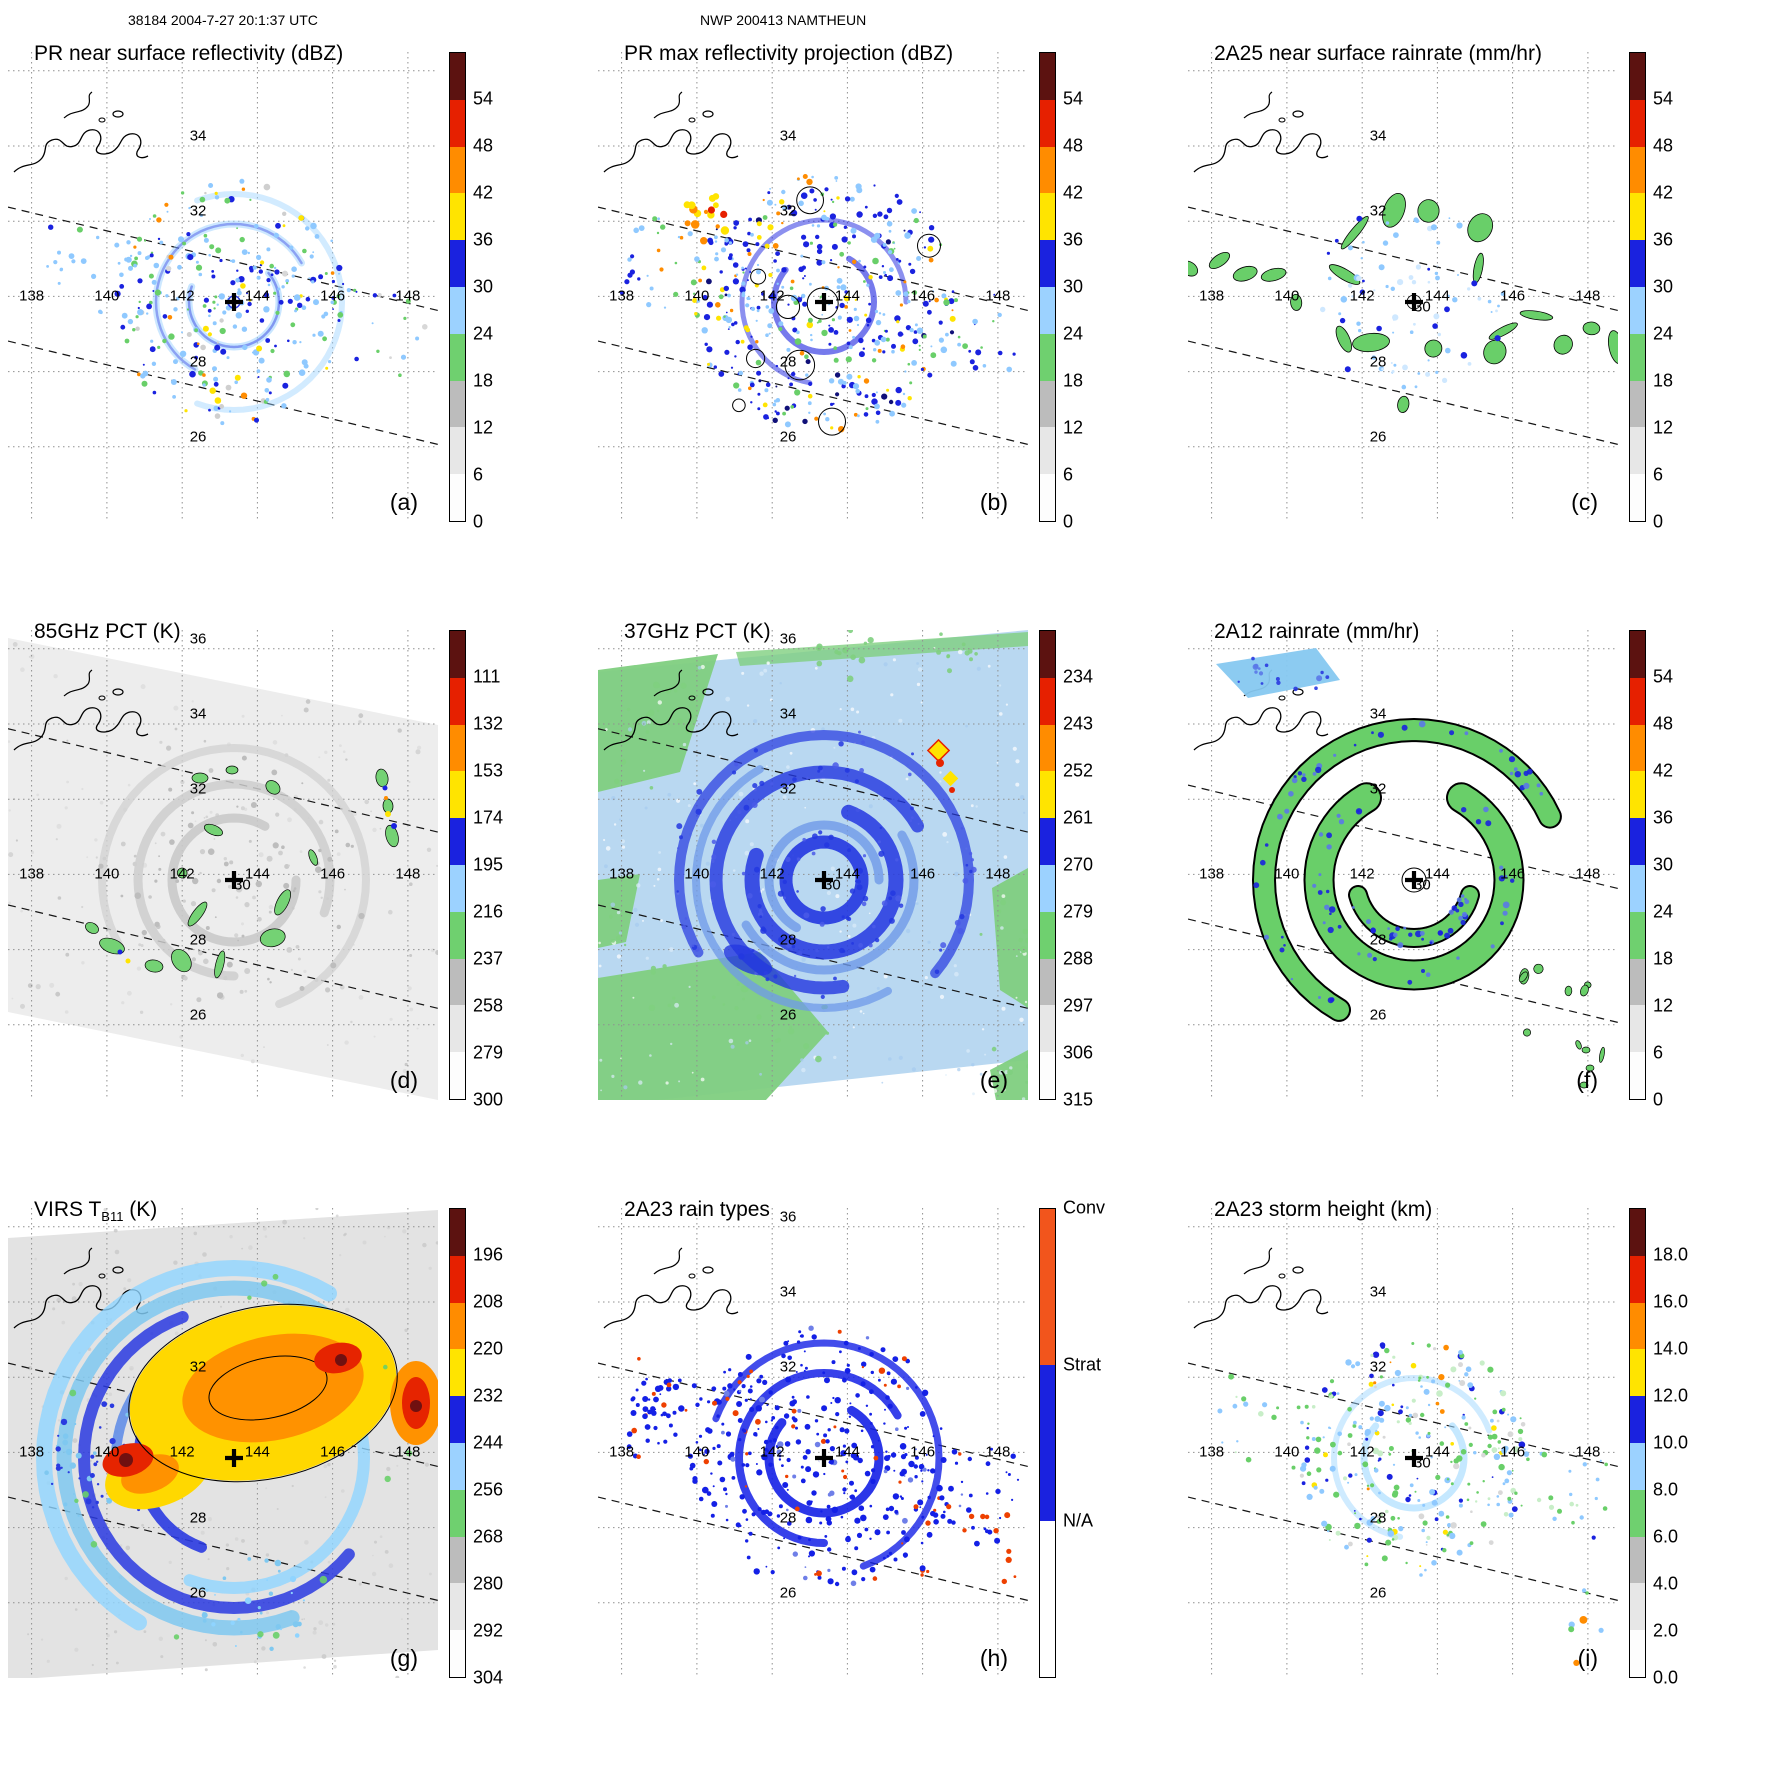 The width and height of the screenshot is (1771, 1771). What do you see at coordinates (1323, 1211) in the screenshot?
I see `panel-title-i: 2A23 storm height (km)` at bounding box center [1323, 1211].